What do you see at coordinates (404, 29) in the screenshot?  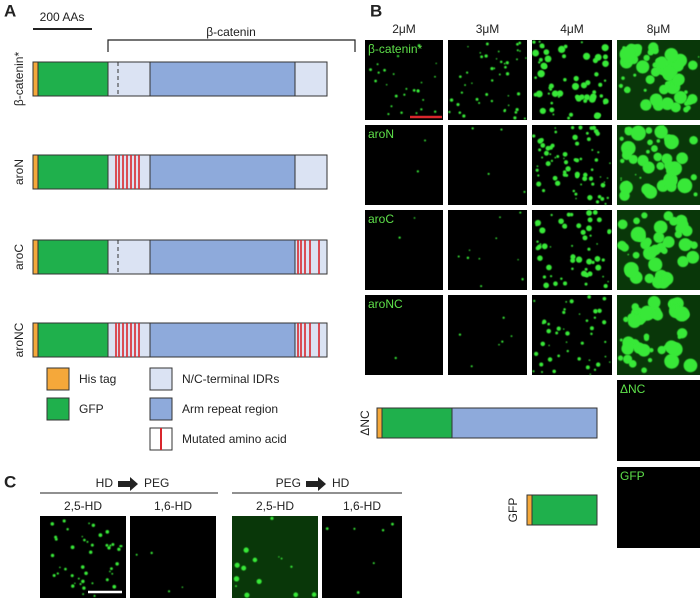 I see `column-header: 2μM` at bounding box center [404, 29].